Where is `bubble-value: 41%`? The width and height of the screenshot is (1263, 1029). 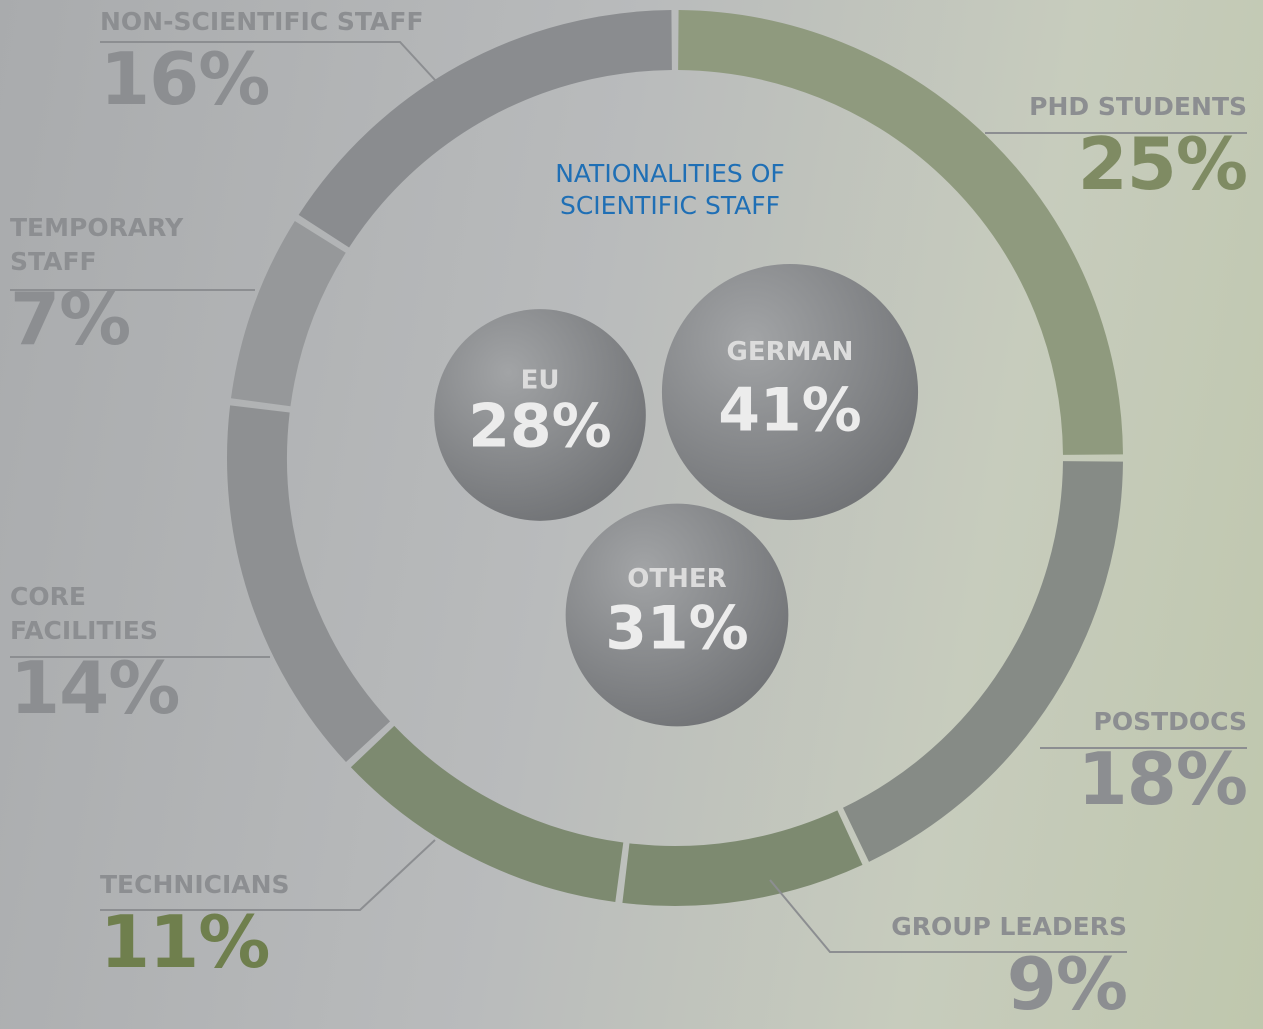 bubble-value: 41% is located at coordinates (790, 410).